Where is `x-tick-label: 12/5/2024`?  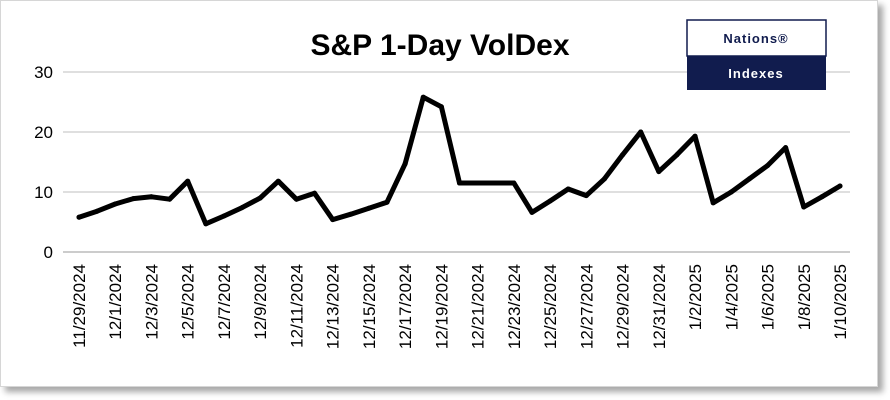
x-tick-label: 12/5/2024 is located at coordinates (188, 302).